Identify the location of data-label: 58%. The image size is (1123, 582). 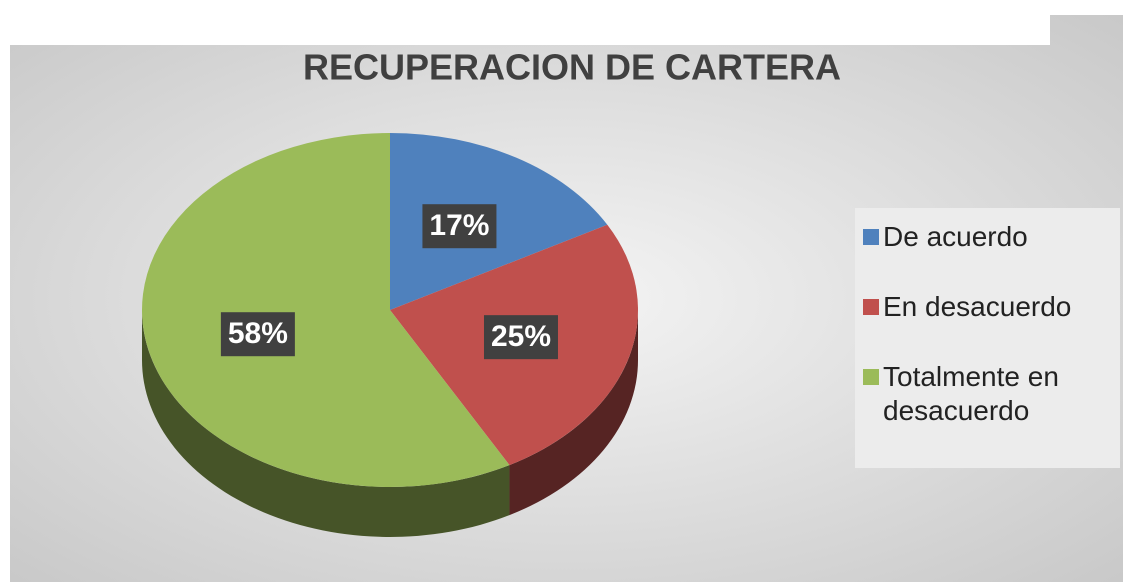
(258, 333).